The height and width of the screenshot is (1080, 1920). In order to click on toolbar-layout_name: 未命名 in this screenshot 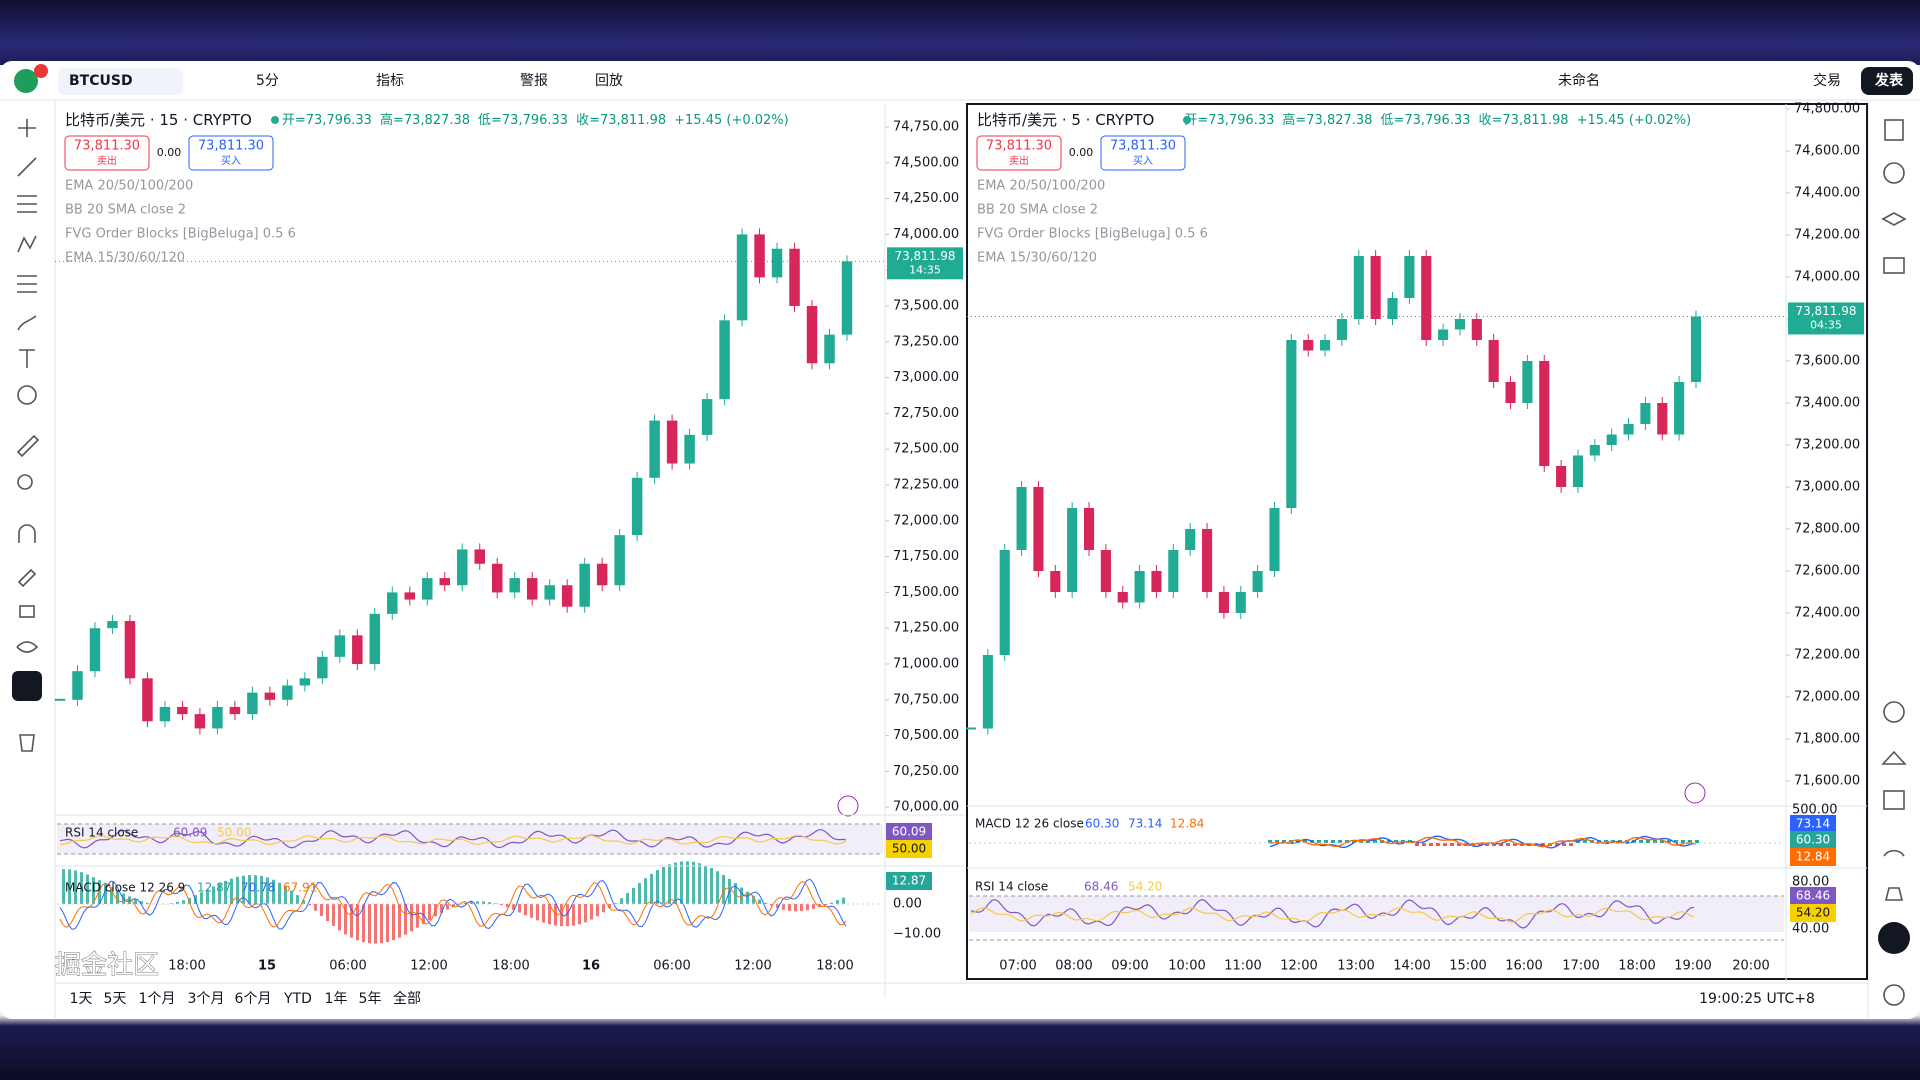, I will do `click(1579, 80)`.